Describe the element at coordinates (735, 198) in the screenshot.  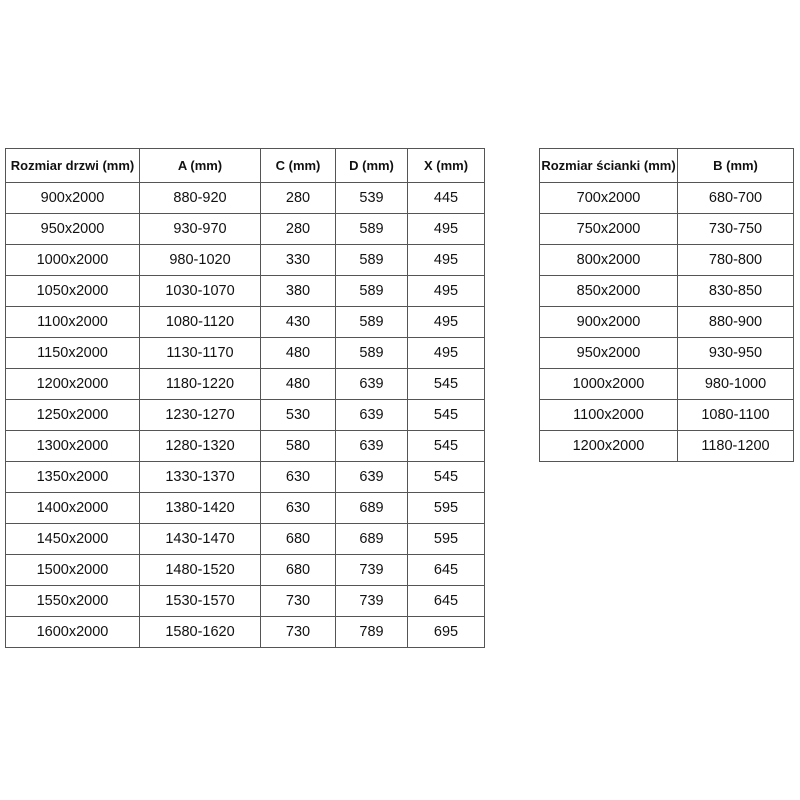
I see `table-cell: 680-700` at that location.